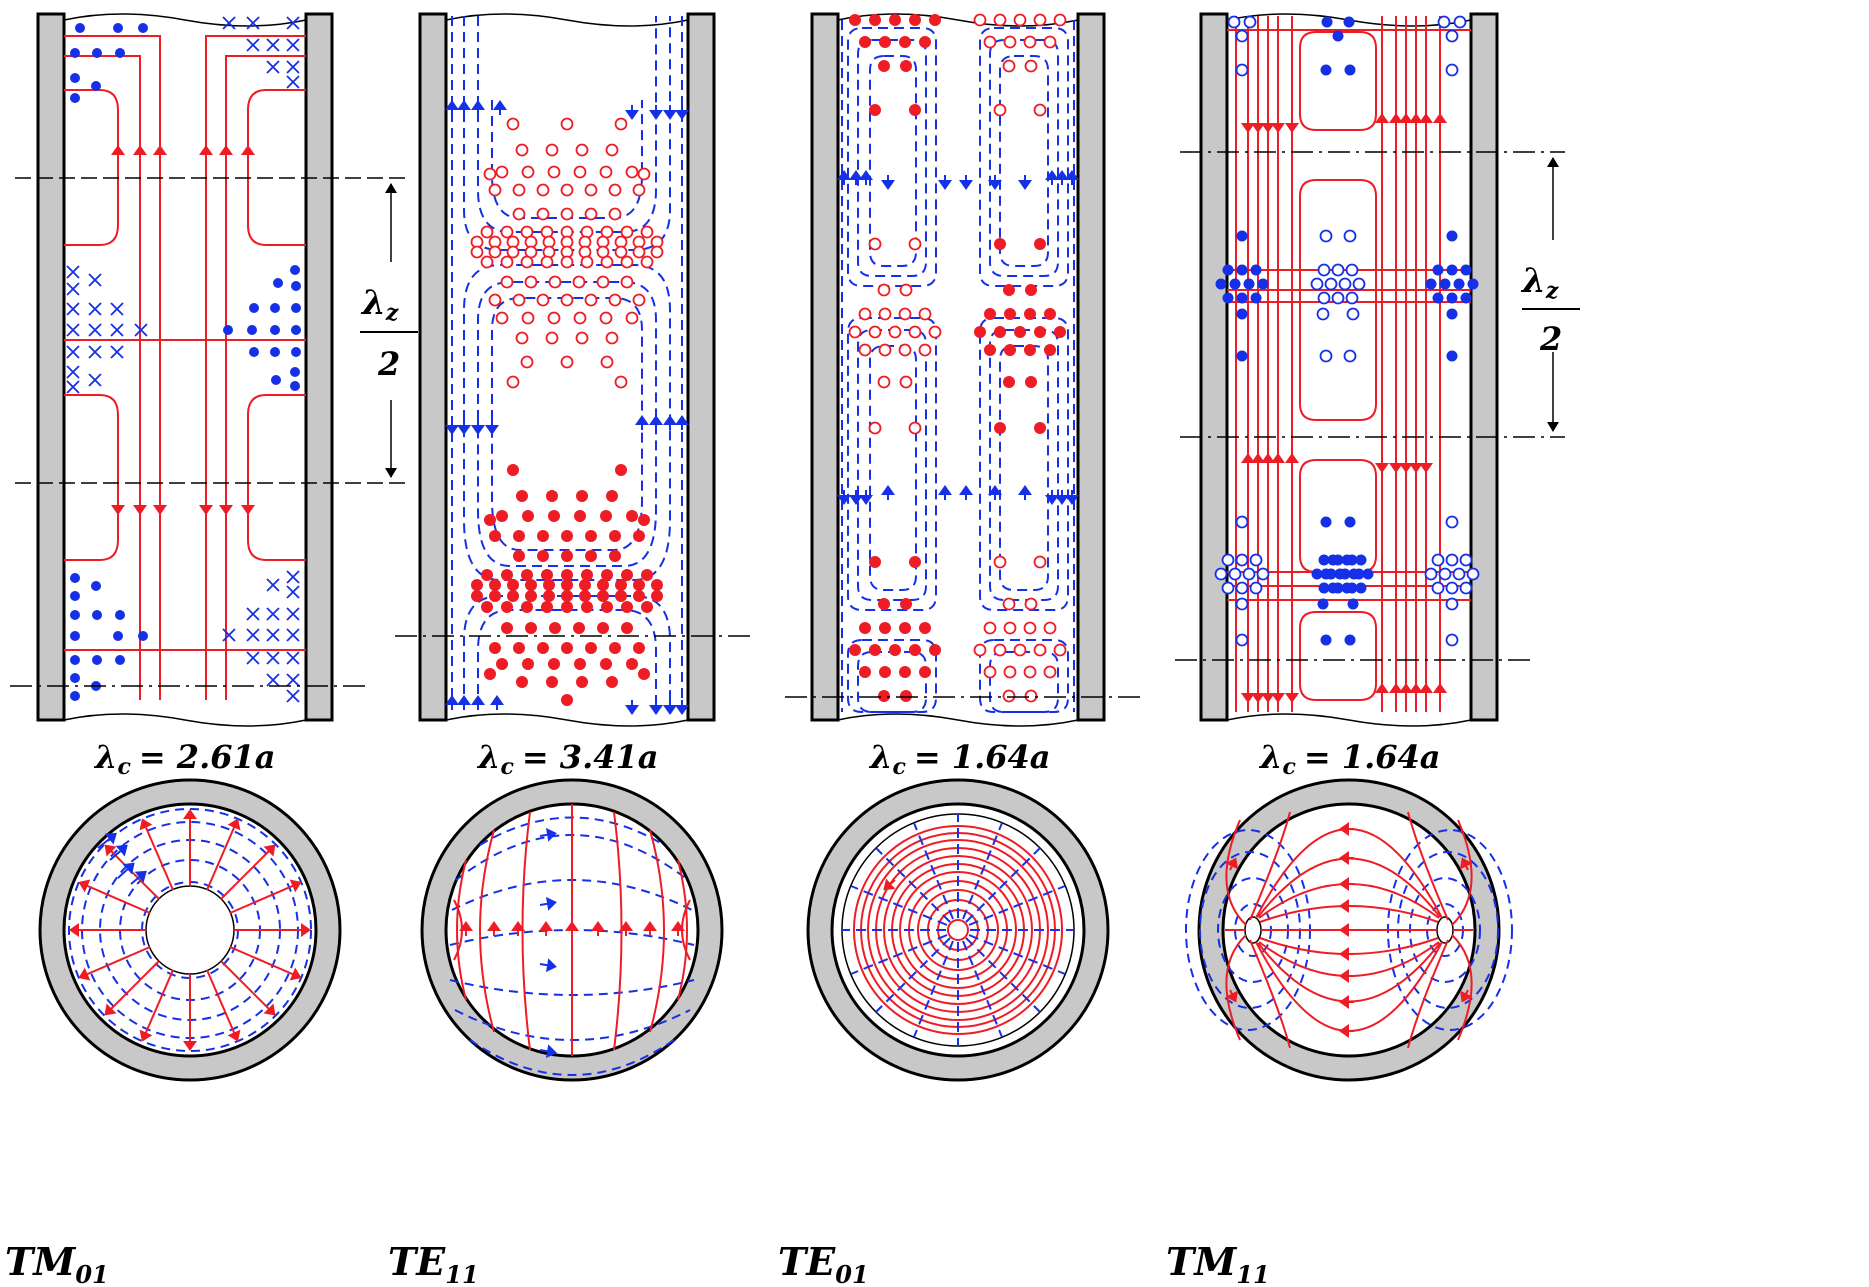 The height and width of the screenshot is (1287, 1869). I want to click on electric-field-arrows, so click(183, 330).